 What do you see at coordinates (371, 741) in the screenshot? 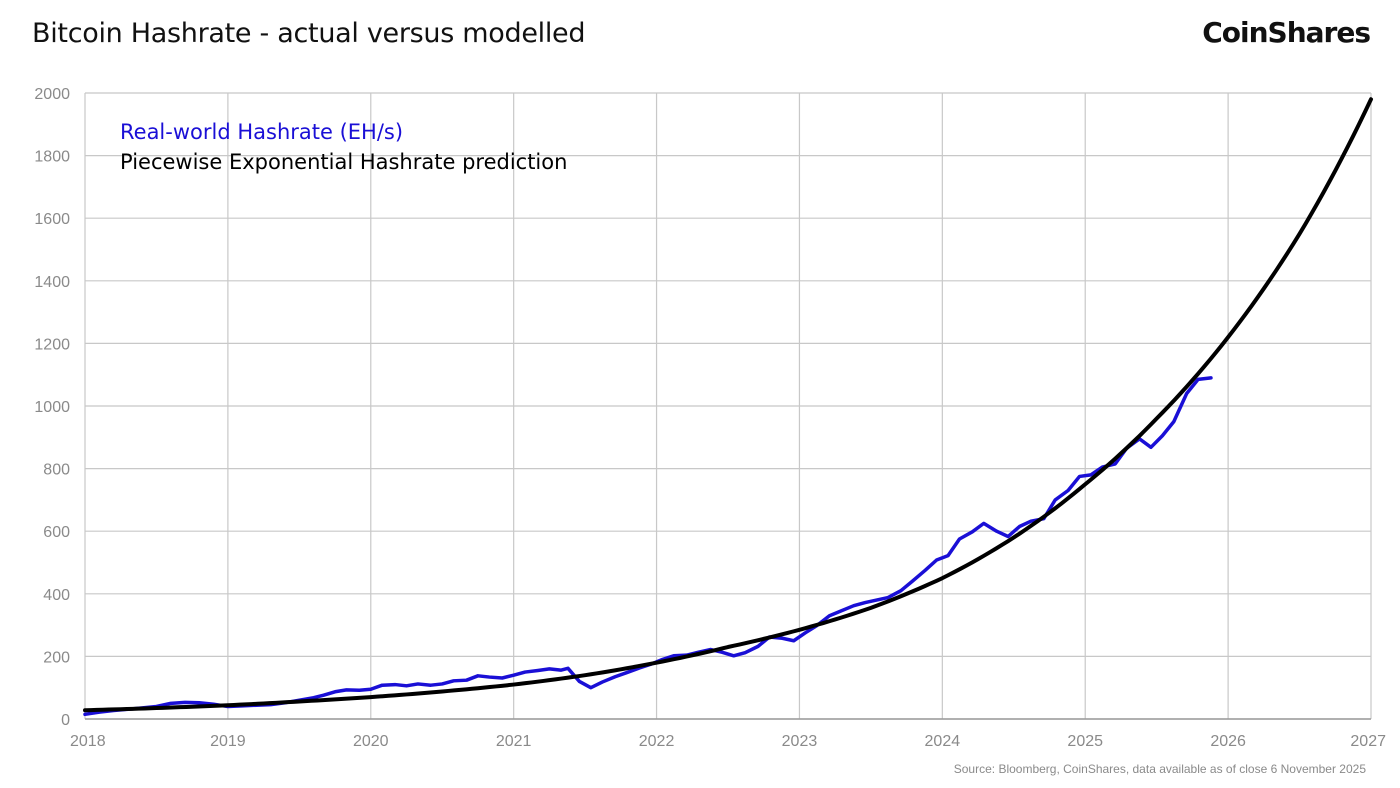
I see `x-tick-label: 2020` at bounding box center [371, 741].